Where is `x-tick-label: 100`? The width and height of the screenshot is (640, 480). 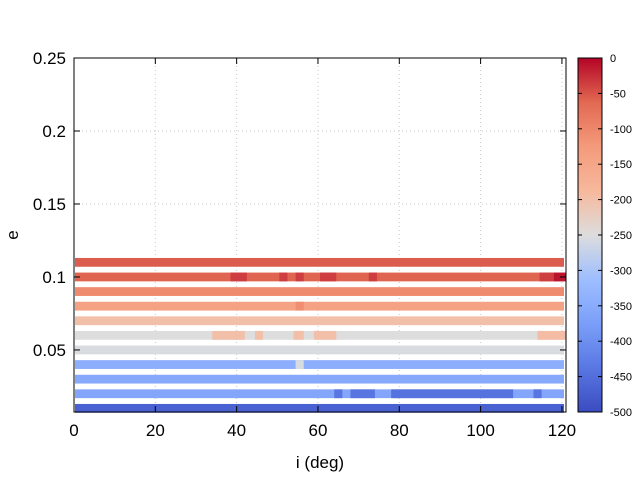
x-tick-label: 100 is located at coordinates (480, 430).